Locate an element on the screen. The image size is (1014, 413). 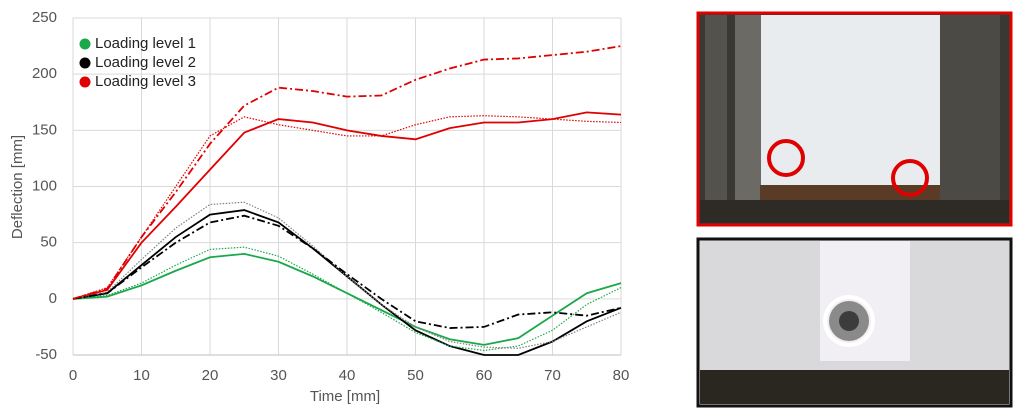
x-tick-label: 20 is located at coordinates (210, 375).